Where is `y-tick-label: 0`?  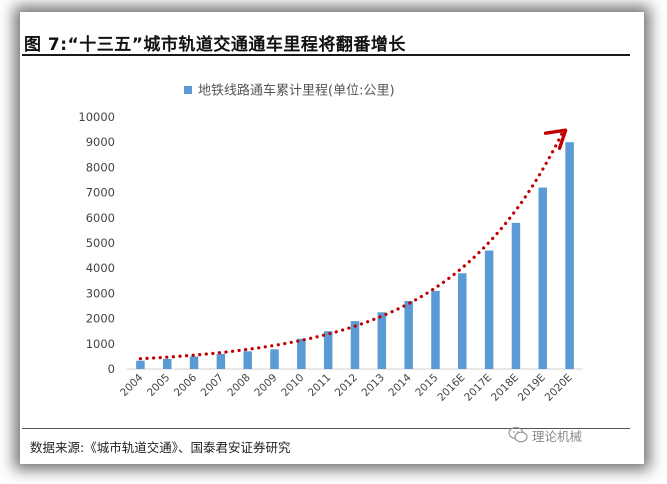 y-tick-label: 0 is located at coordinates (111, 369).